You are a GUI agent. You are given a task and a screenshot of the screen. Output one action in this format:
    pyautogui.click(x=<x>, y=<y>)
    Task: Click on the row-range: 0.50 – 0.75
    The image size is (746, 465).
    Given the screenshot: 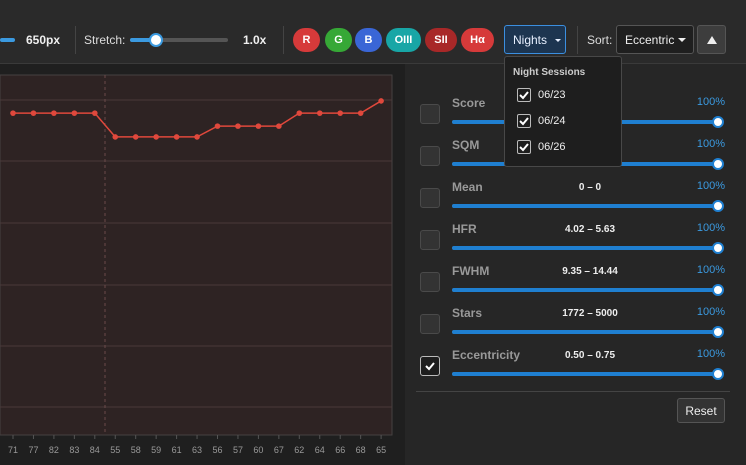 What is the action you would take?
    pyautogui.click(x=590, y=355)
    